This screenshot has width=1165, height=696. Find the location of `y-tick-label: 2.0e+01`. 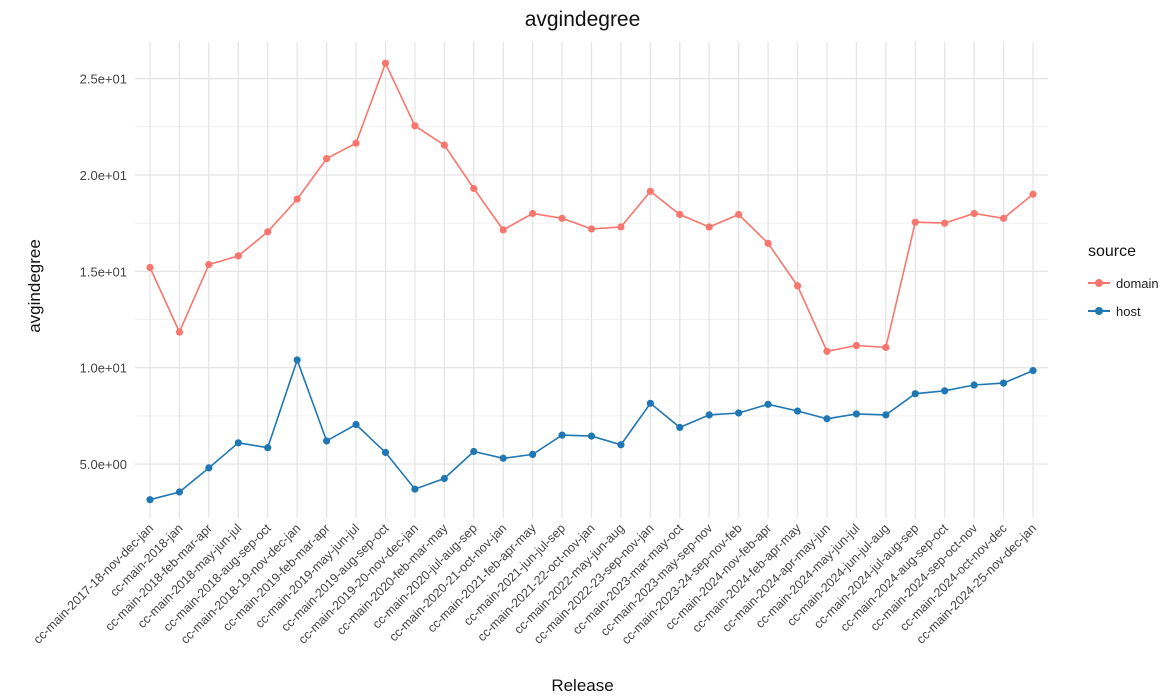

y-tick-label: 2.0e+01 is located at coordinates (103, 175).